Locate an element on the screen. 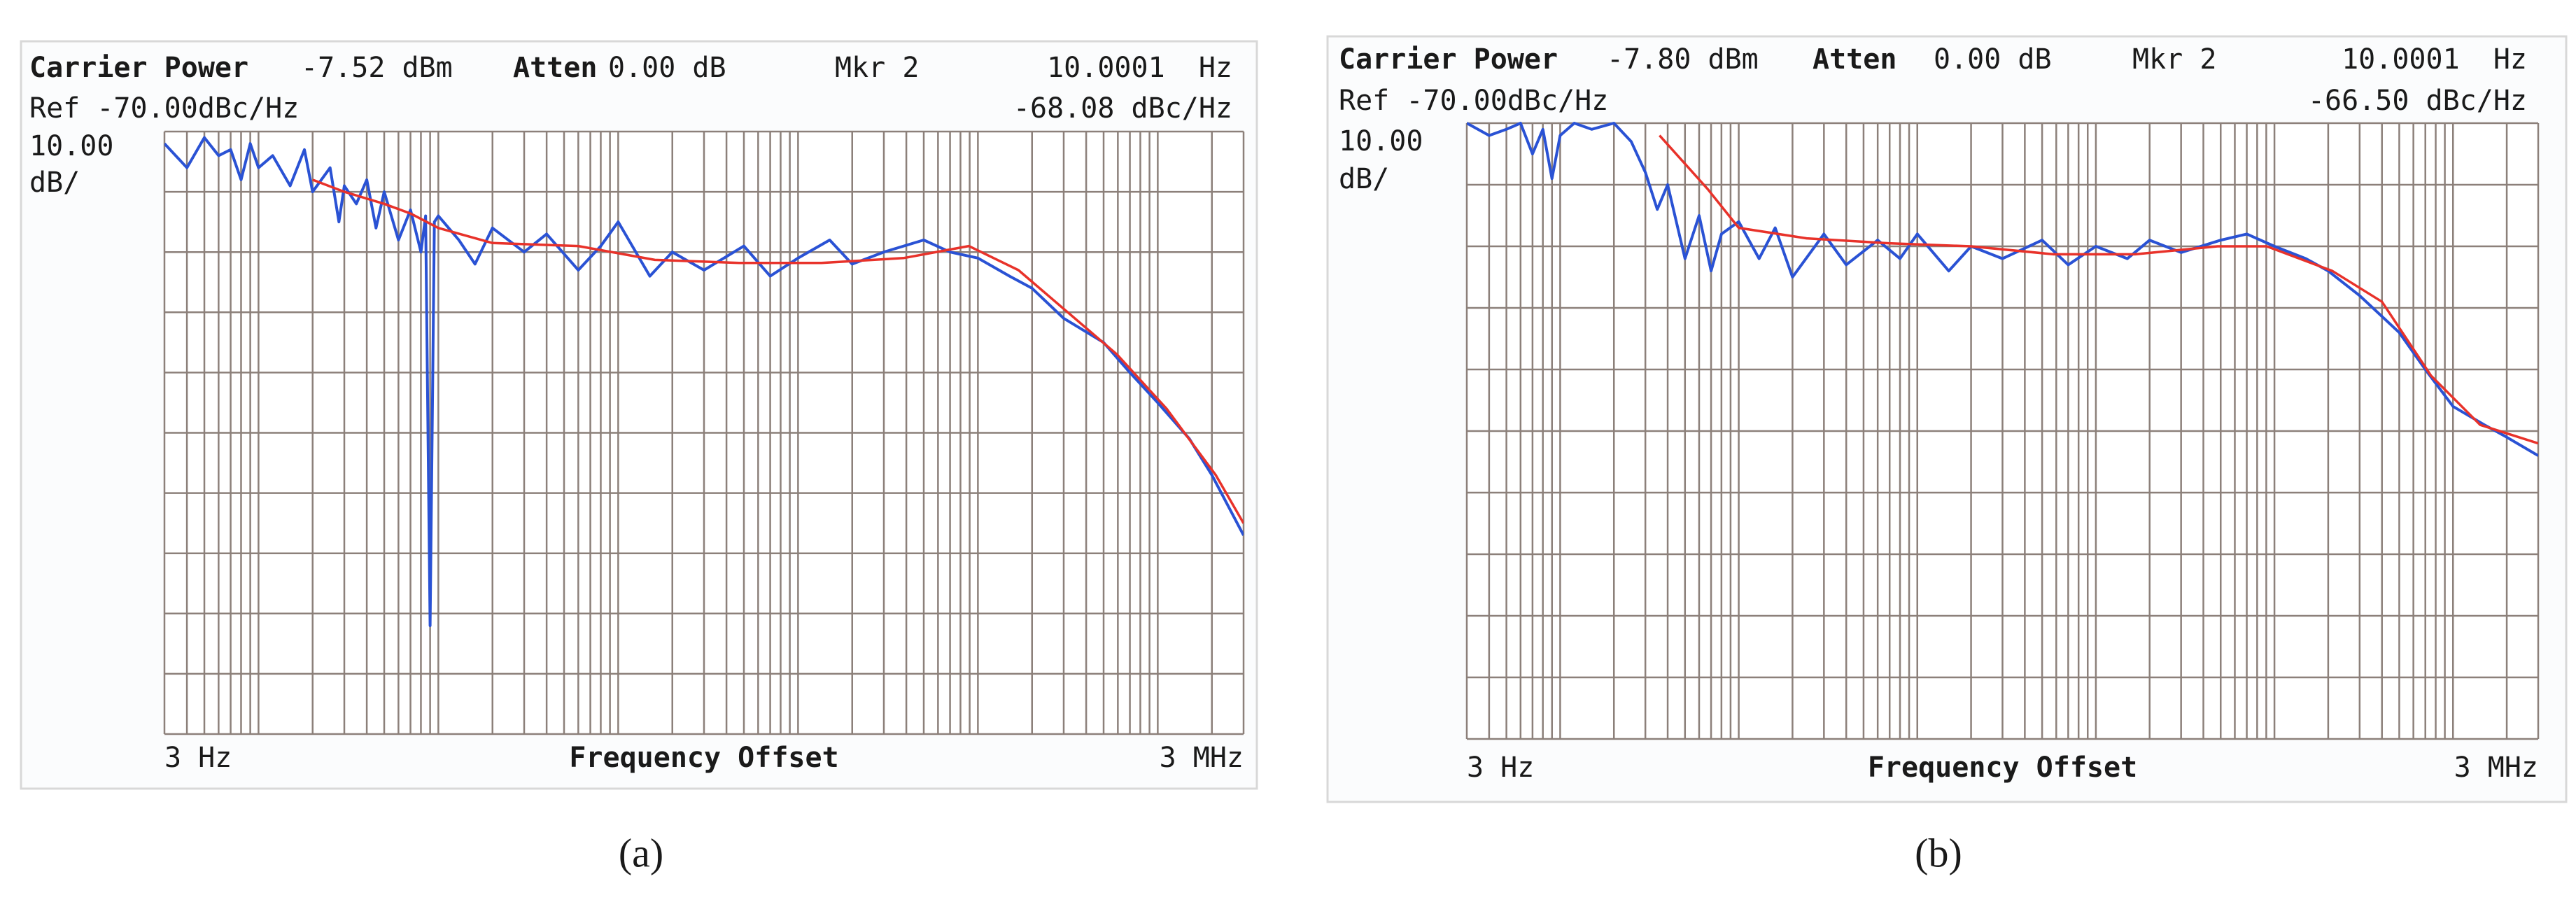  marker-value: -66.50 dBc/Hz is located at coordinates (2417, 101).